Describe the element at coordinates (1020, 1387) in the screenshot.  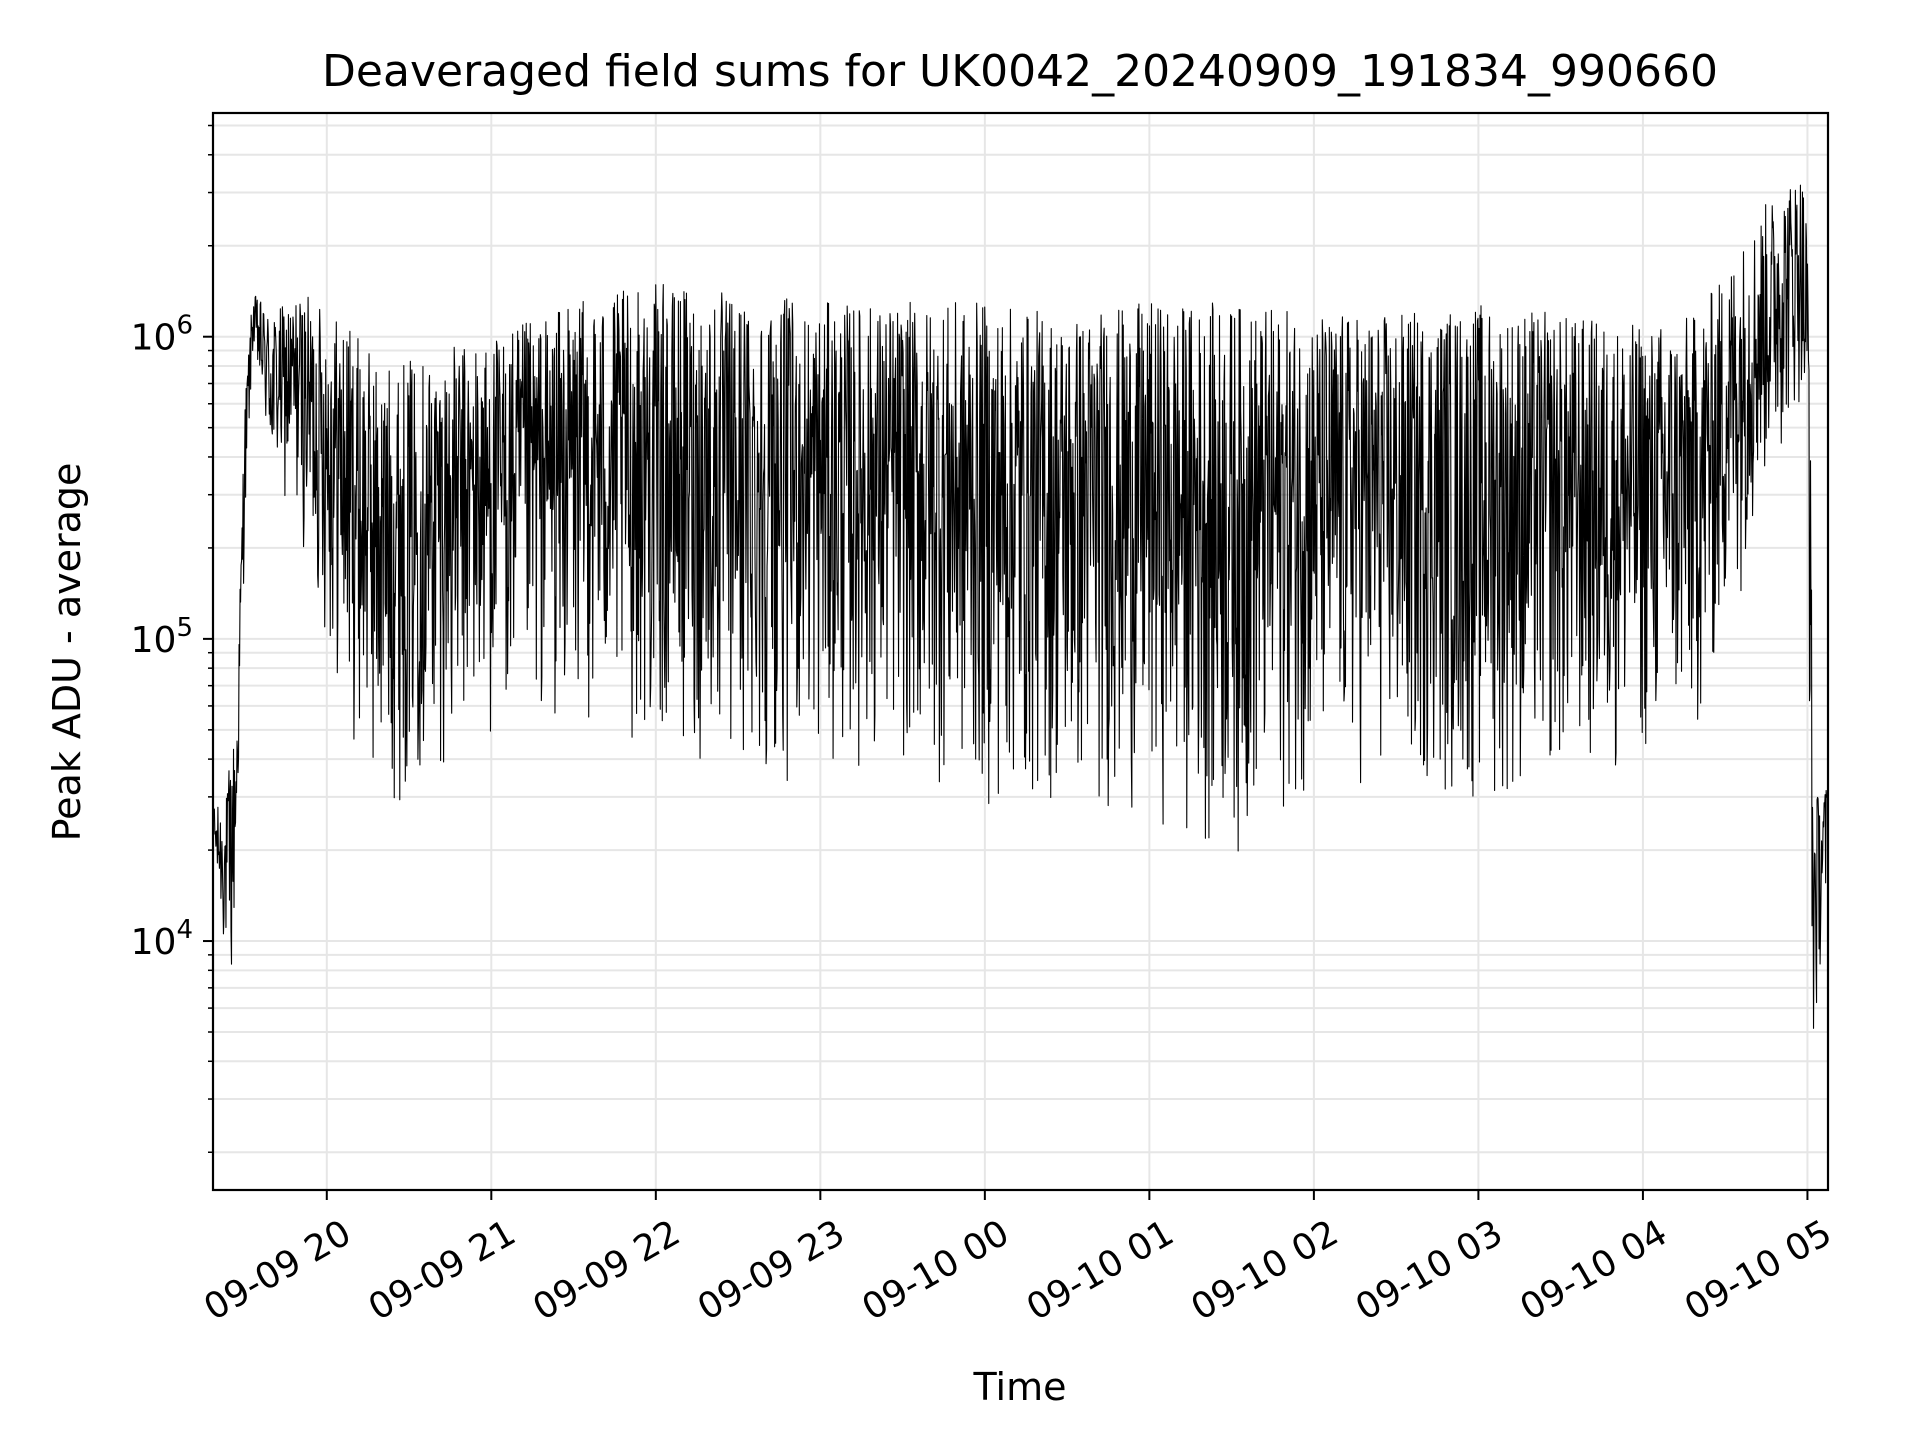
I see `x-axis-label: Time` at that location.